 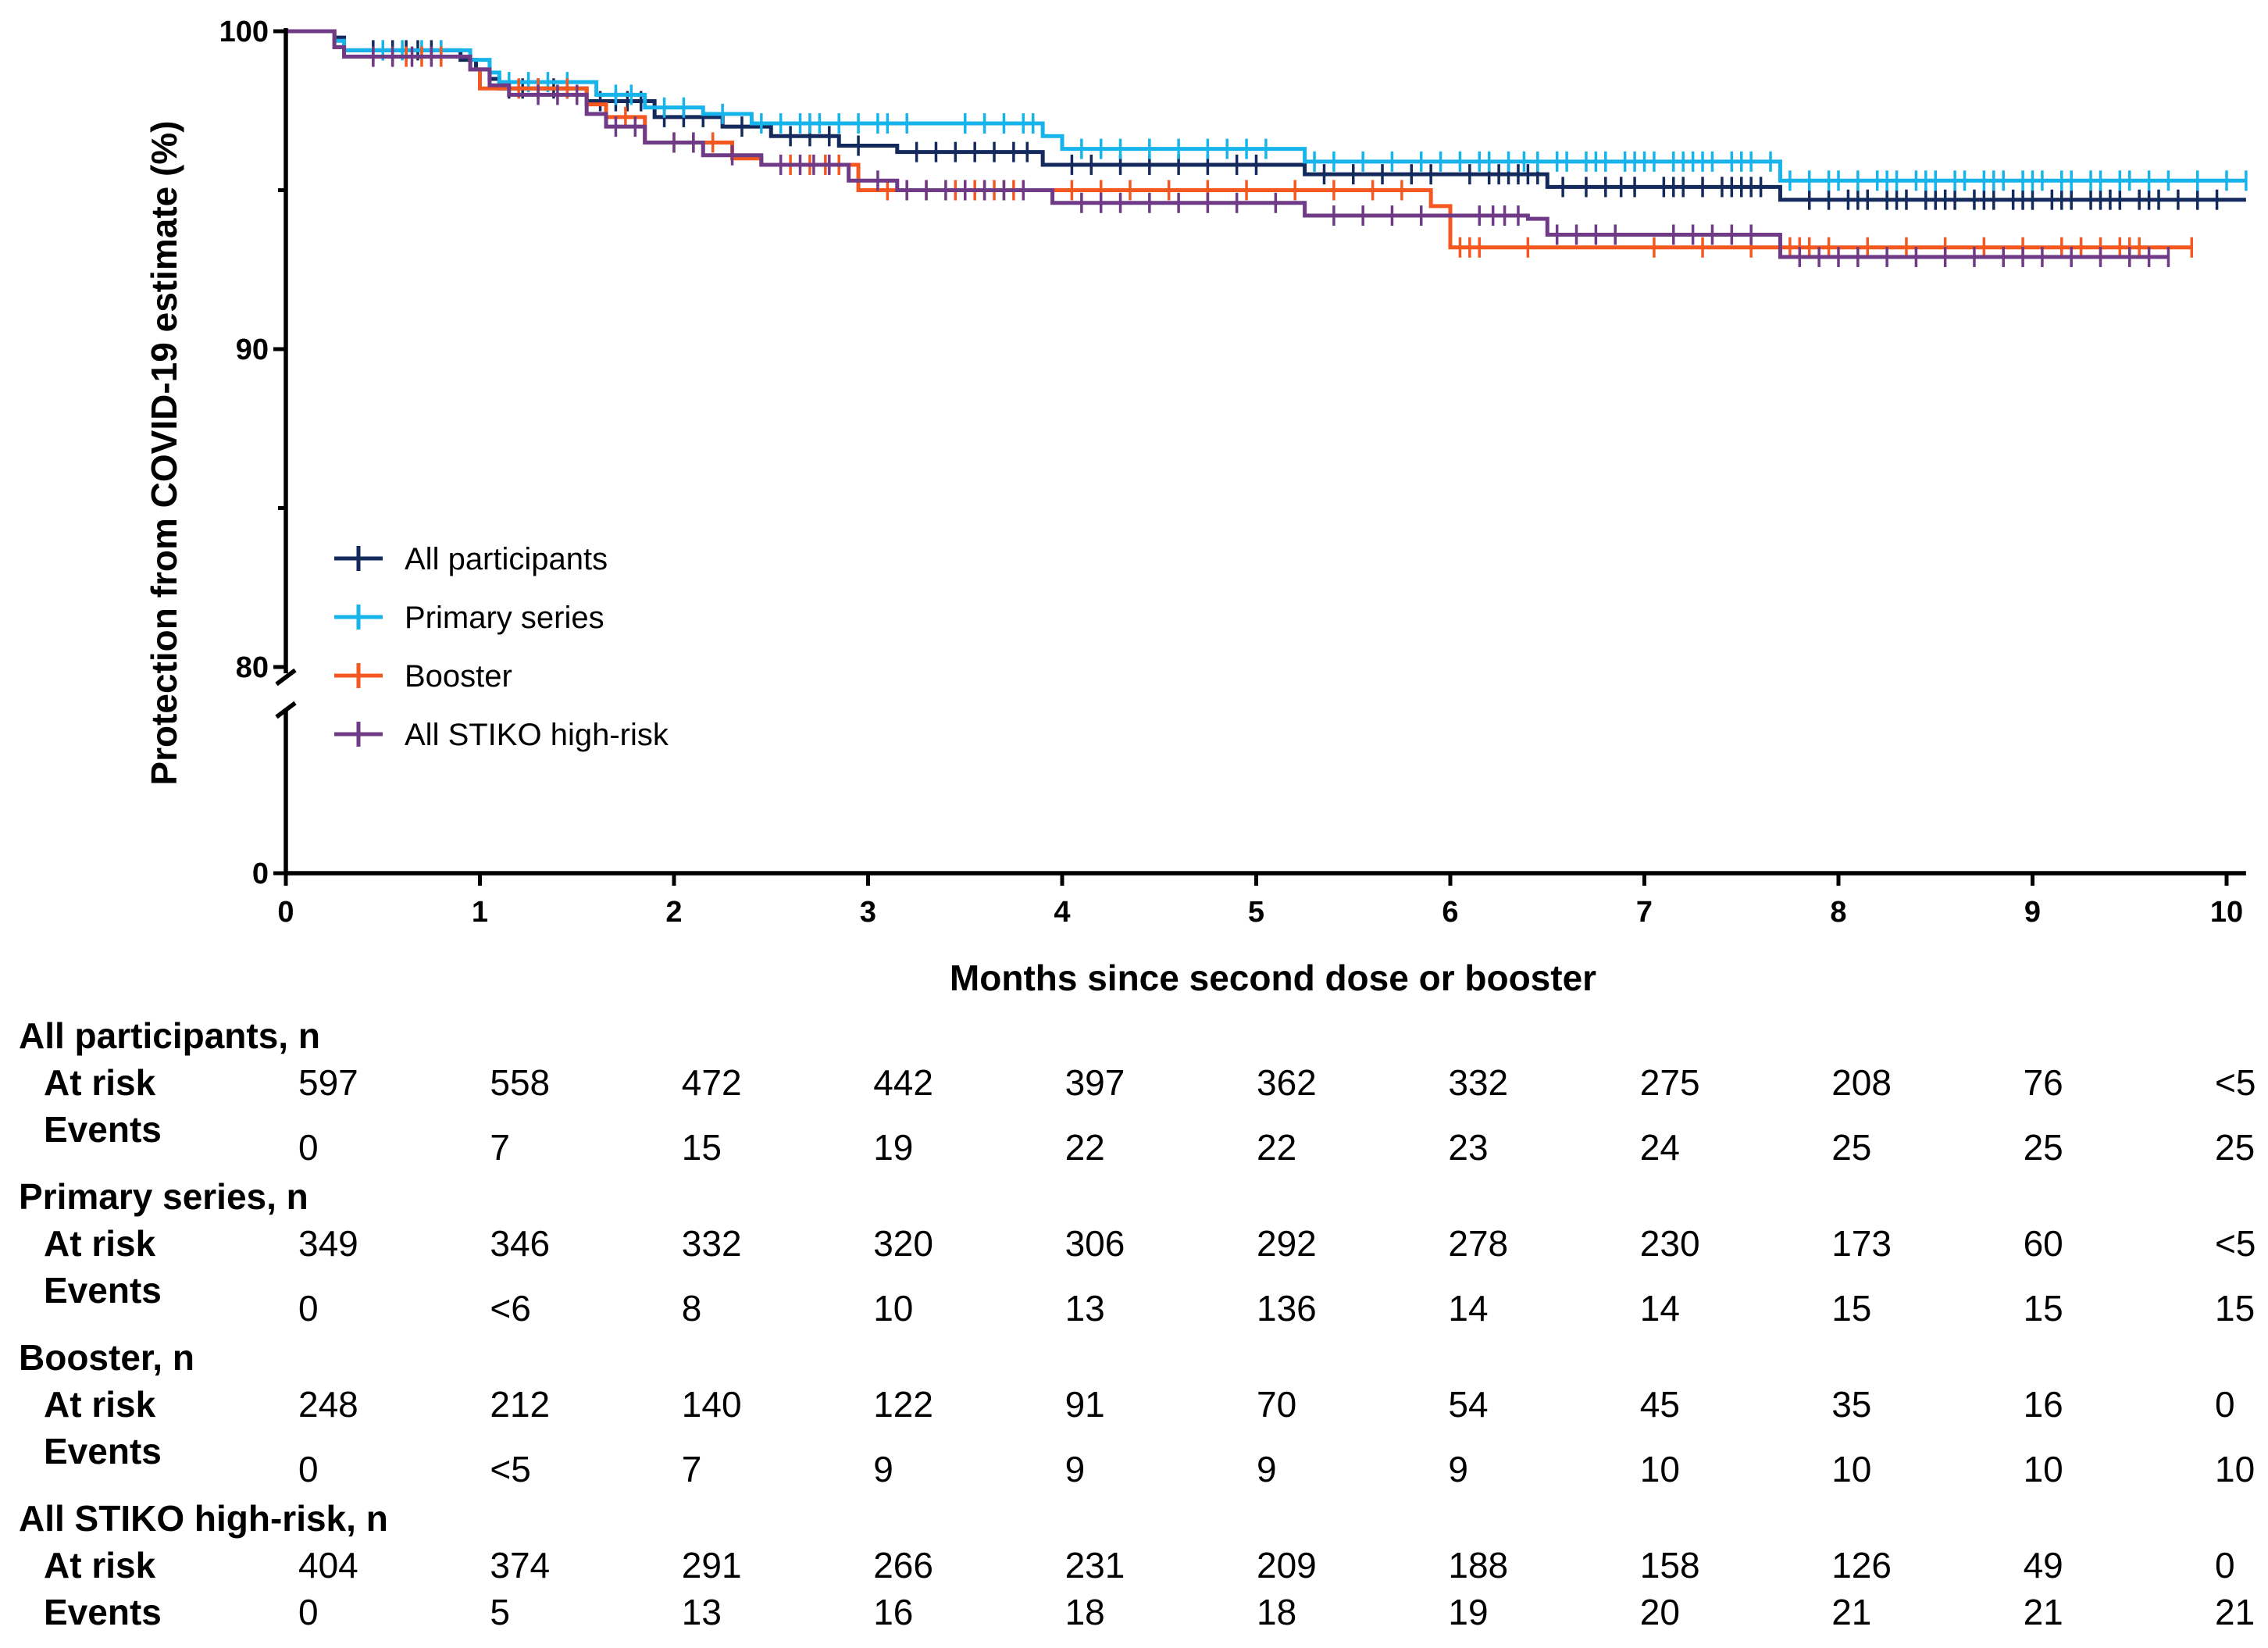 What do you see at coordinates (673, 912) in the screenshot?
I see `x-tick-label: 2` at bounding box center [673, 912].